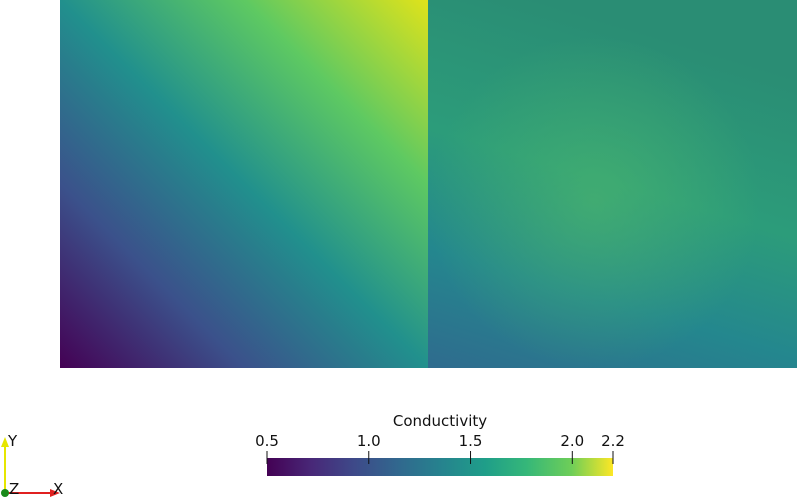 The height and width of the screenshot is (499, 797). Describe the element at coordinates (55, 493) in the screenshot. I see `x-arrow-head` at that location.